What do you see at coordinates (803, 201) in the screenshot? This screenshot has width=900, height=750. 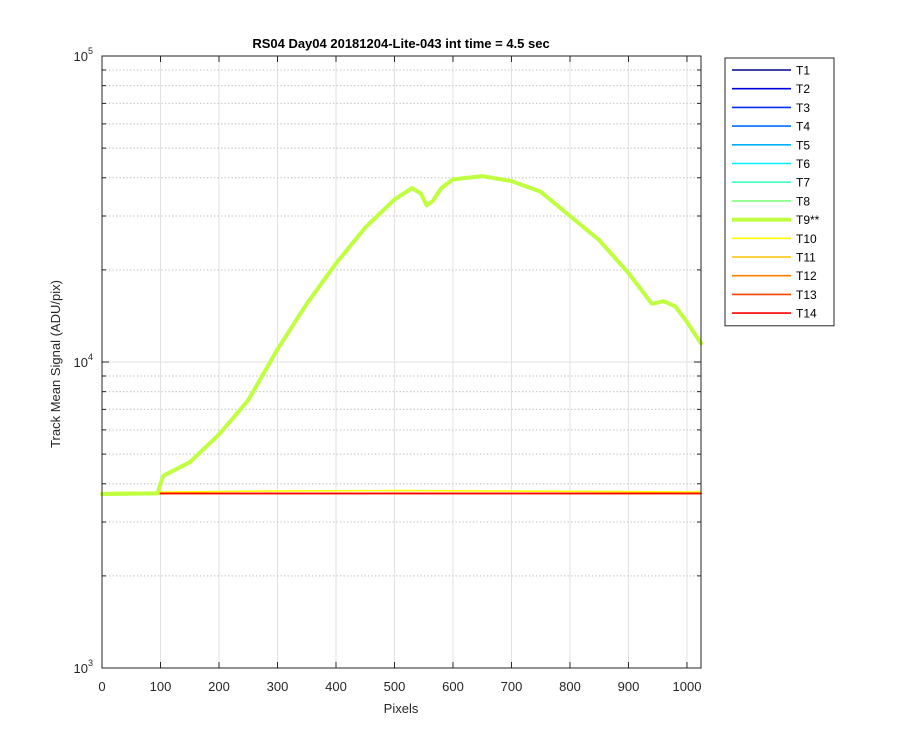 I see `legend-label: T8` at bounding box center [803, 201].